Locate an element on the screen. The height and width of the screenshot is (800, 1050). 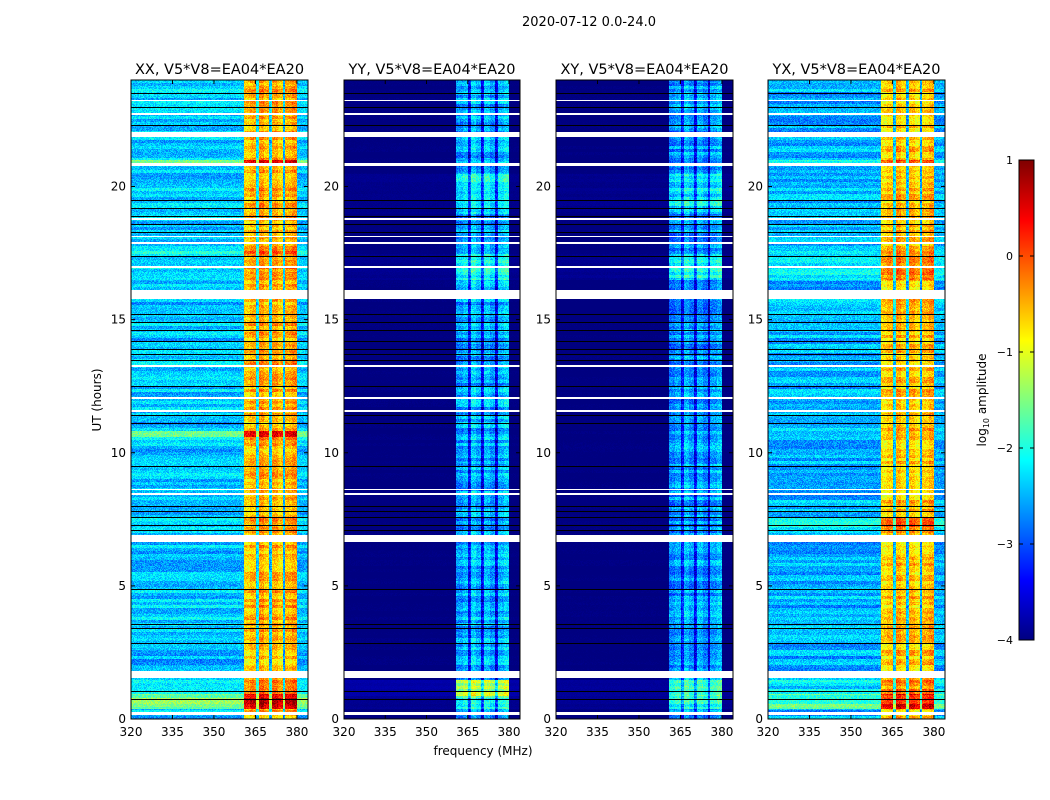
colorbar-tick-label: −2 is located at coordinates (1005, 448).